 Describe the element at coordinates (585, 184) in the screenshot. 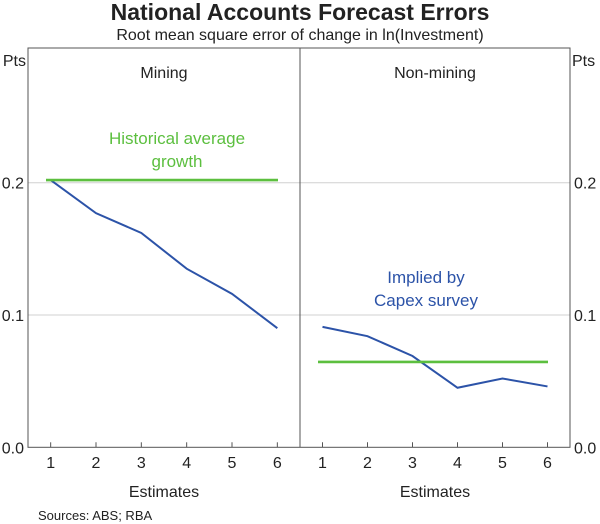

I see `y-tick-label-right: 0.2` at that location.